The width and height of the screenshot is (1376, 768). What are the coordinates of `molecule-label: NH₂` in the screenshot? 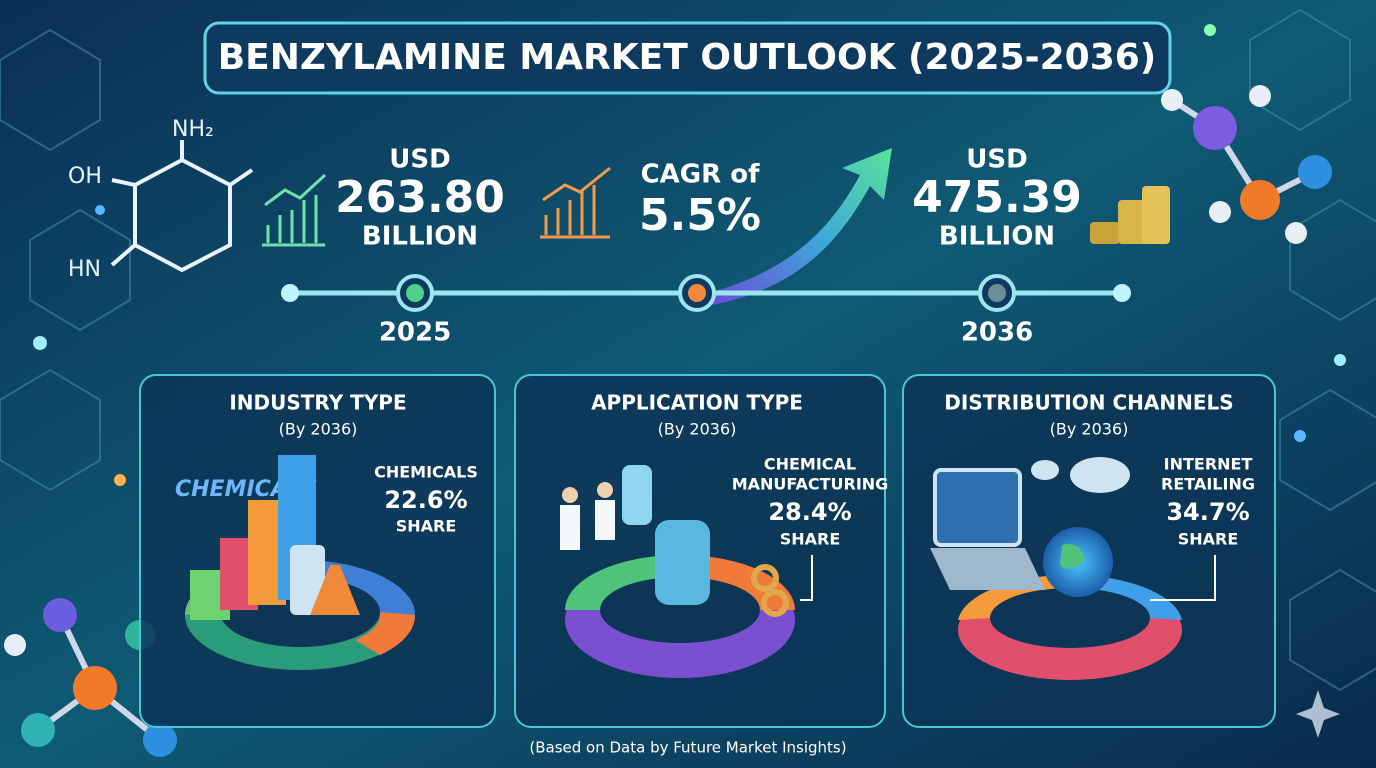 It's located at (193, 129).